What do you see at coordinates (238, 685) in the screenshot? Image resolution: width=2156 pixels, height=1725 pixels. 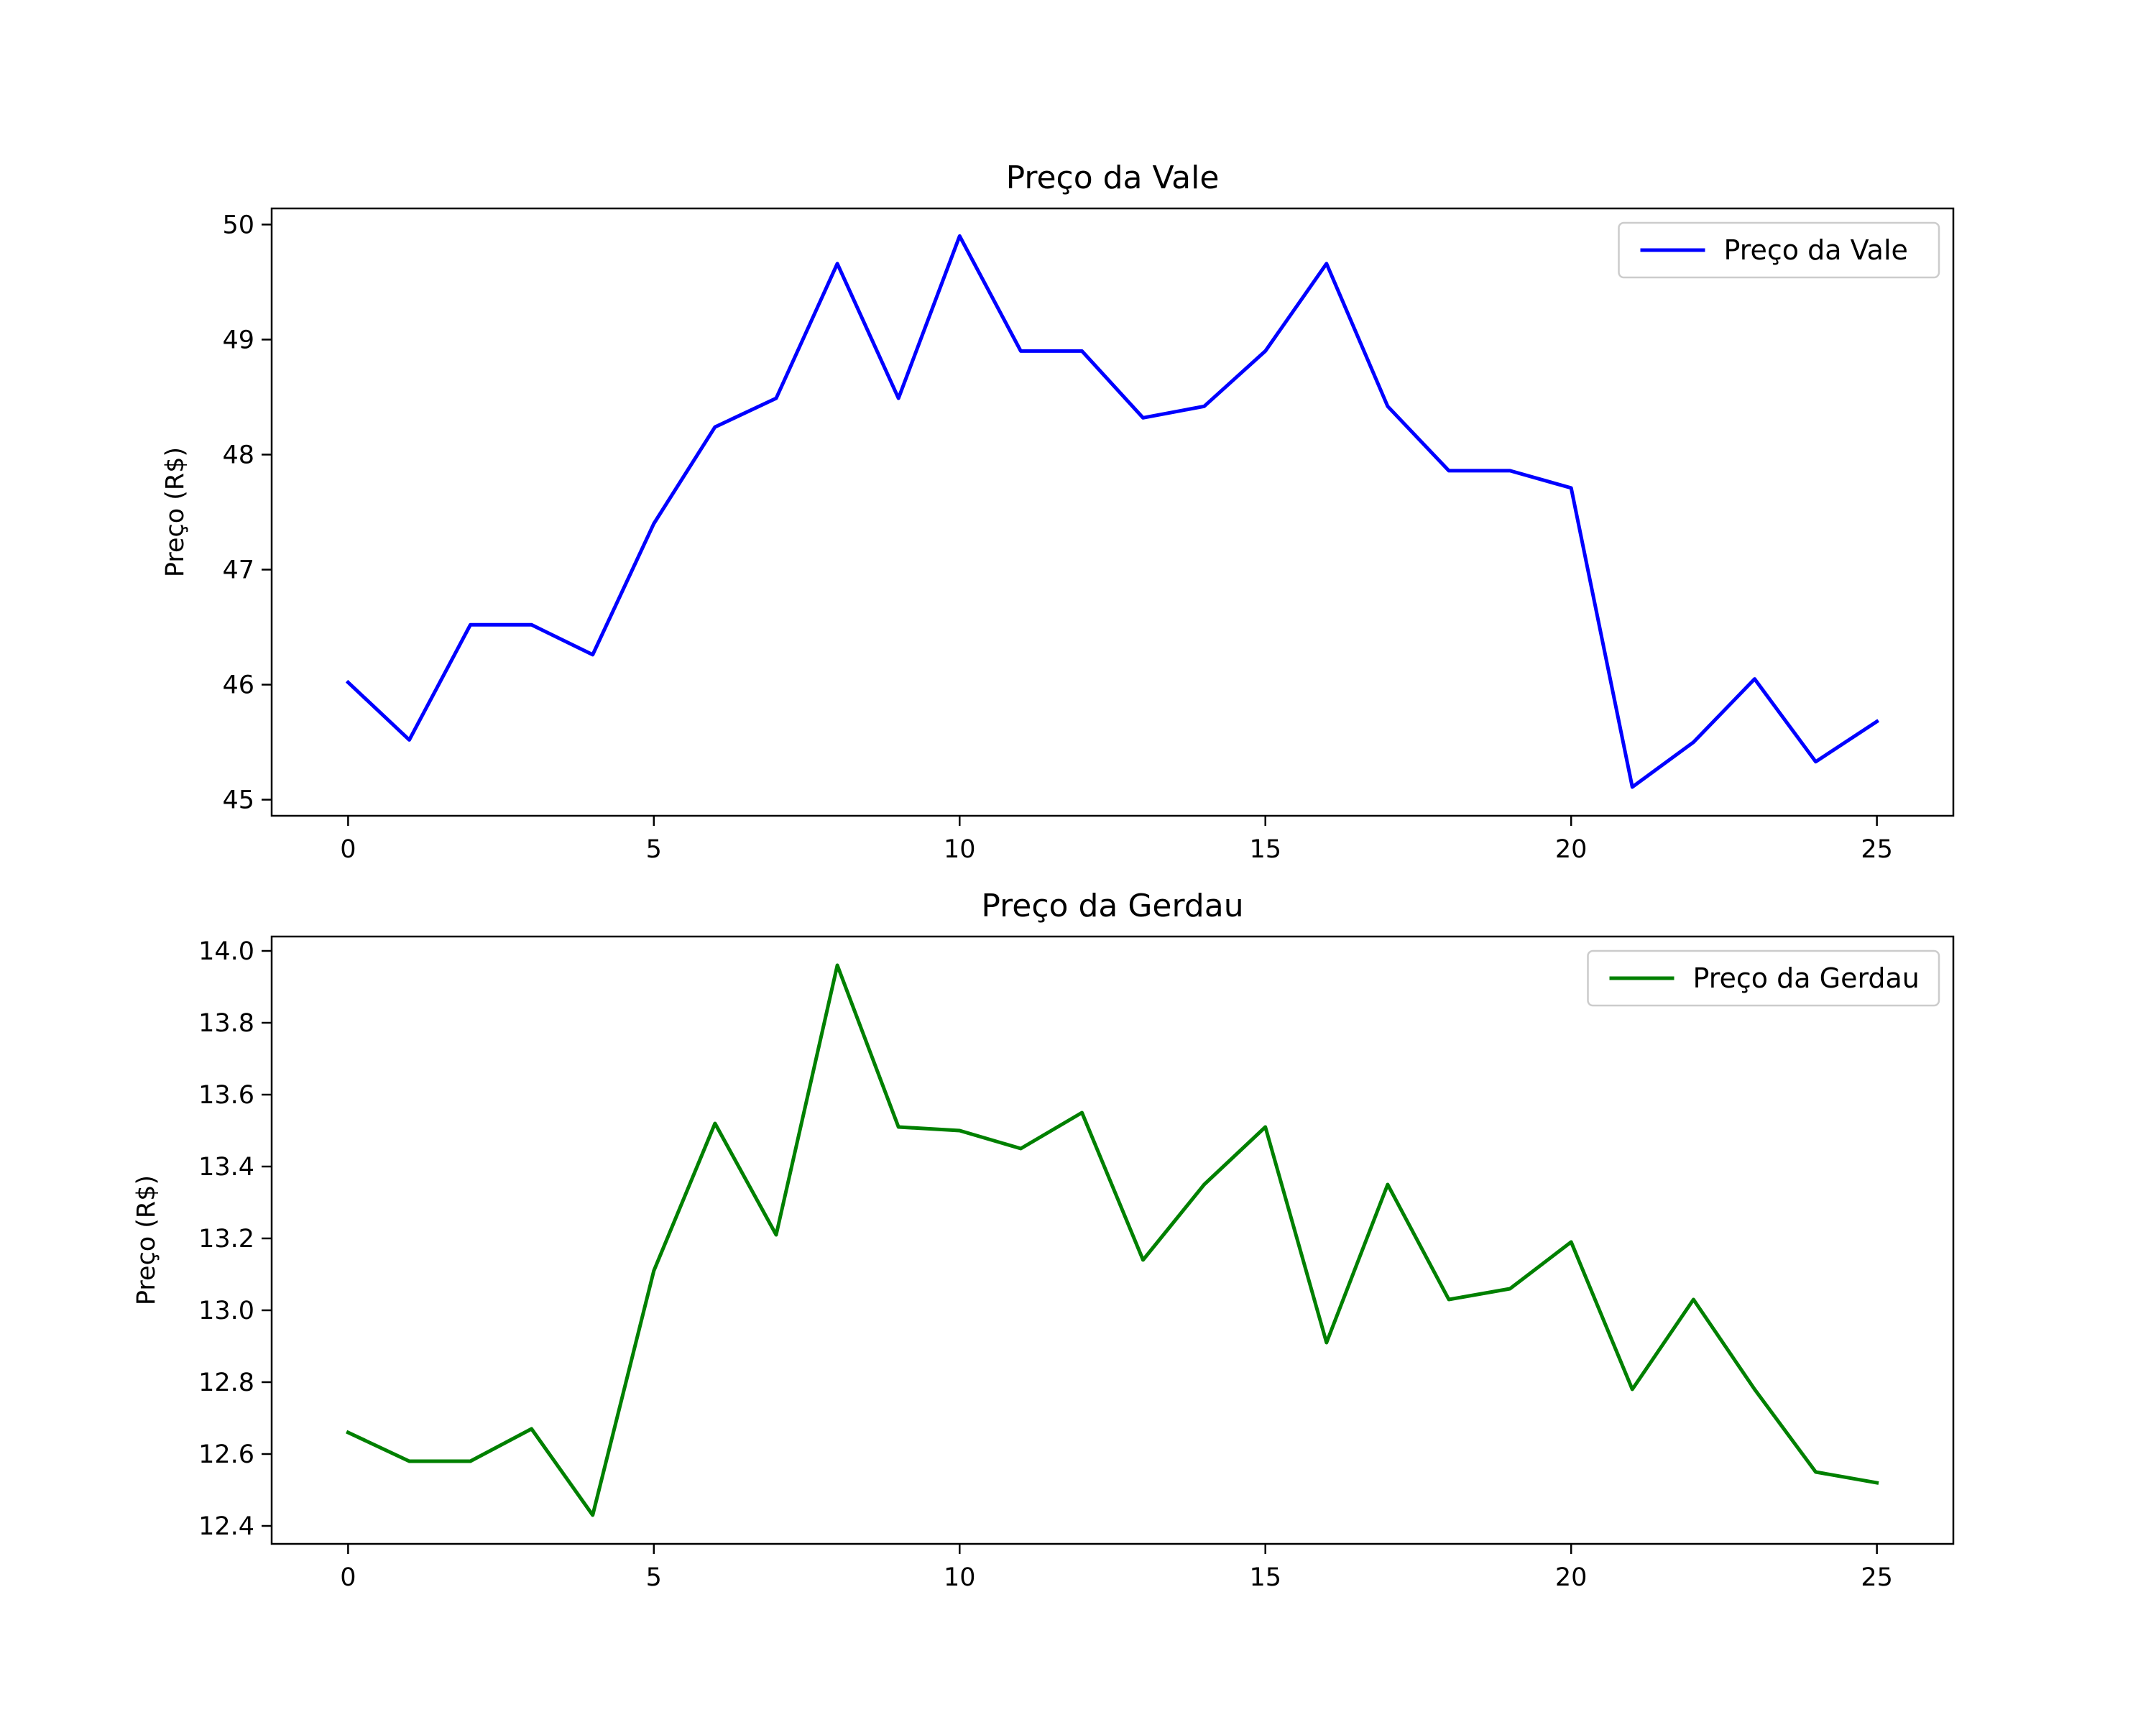 I see `vale-y-tick-label: 46` at bounding box center [238, 685].